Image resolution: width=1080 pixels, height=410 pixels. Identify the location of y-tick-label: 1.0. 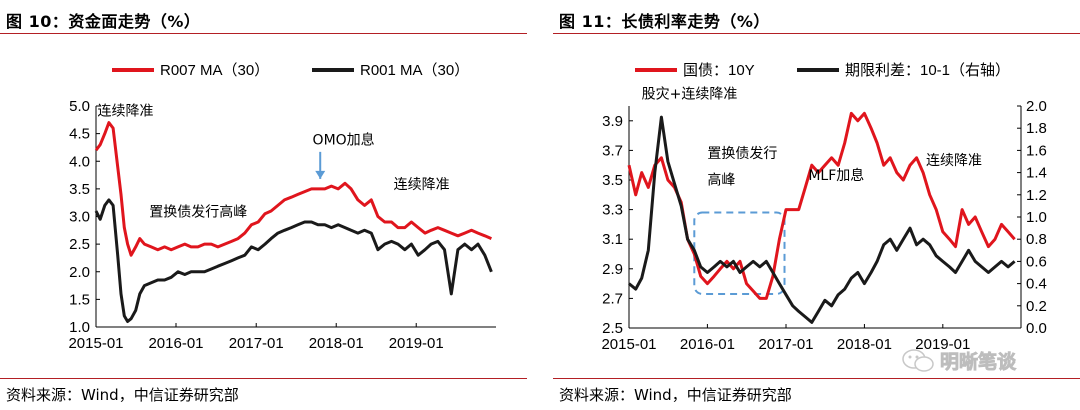
(79, 327).